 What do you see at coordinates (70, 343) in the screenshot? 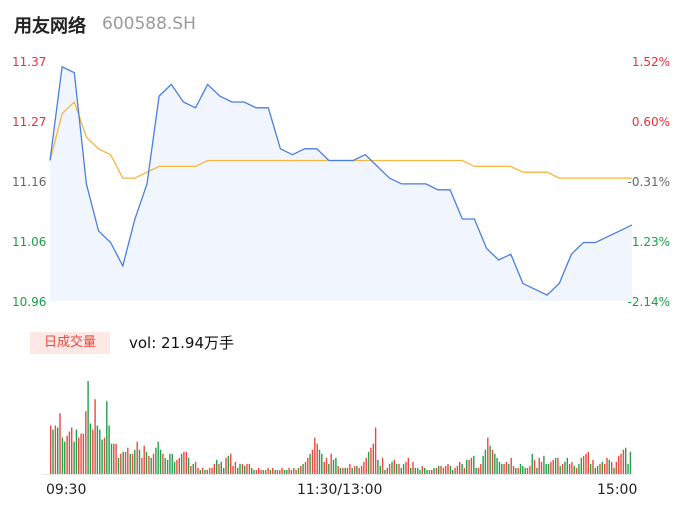
I see `volume-badge: 日成交量` at bounding box center [70, 343].